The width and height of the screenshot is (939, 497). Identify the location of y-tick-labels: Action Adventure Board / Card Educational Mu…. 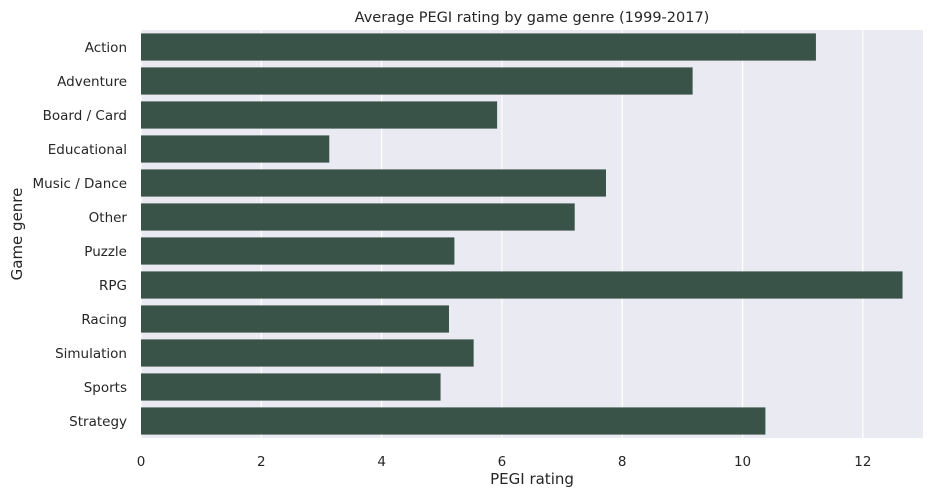
(80, 235).